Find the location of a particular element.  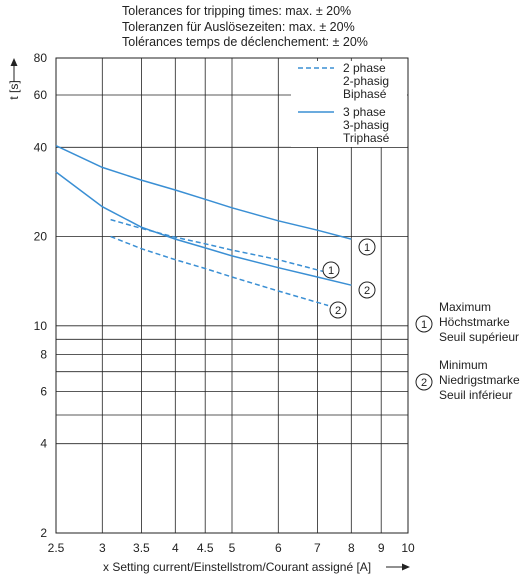

legend-box is located at coordinates (349, 104).